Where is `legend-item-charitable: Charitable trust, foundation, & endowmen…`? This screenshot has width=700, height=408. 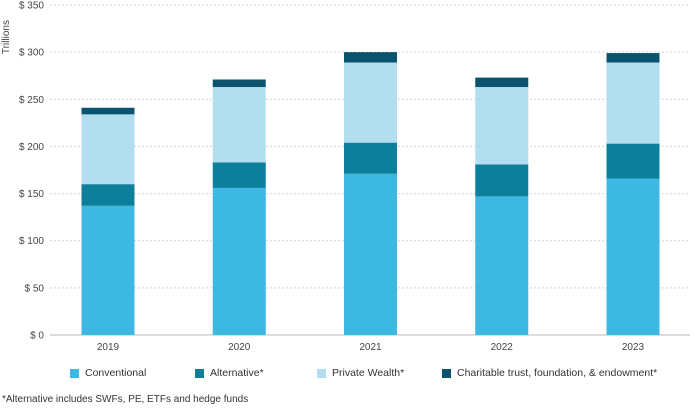
legend-item-charitable: Charitable trust, foundation, & endowmen… is located at coordinates (549, 373).